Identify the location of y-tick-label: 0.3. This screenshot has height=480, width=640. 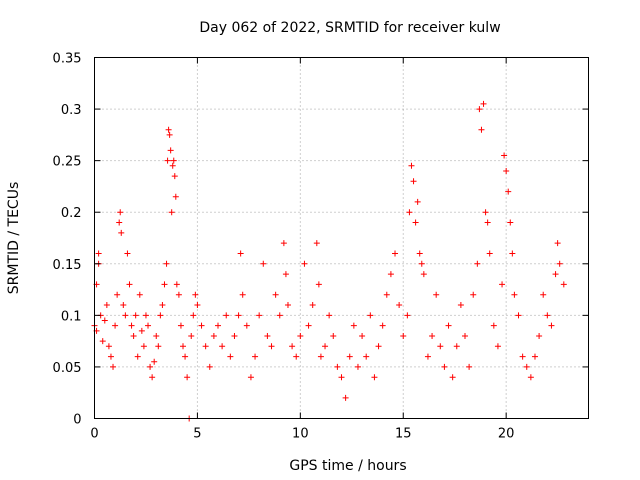
(71, 110).